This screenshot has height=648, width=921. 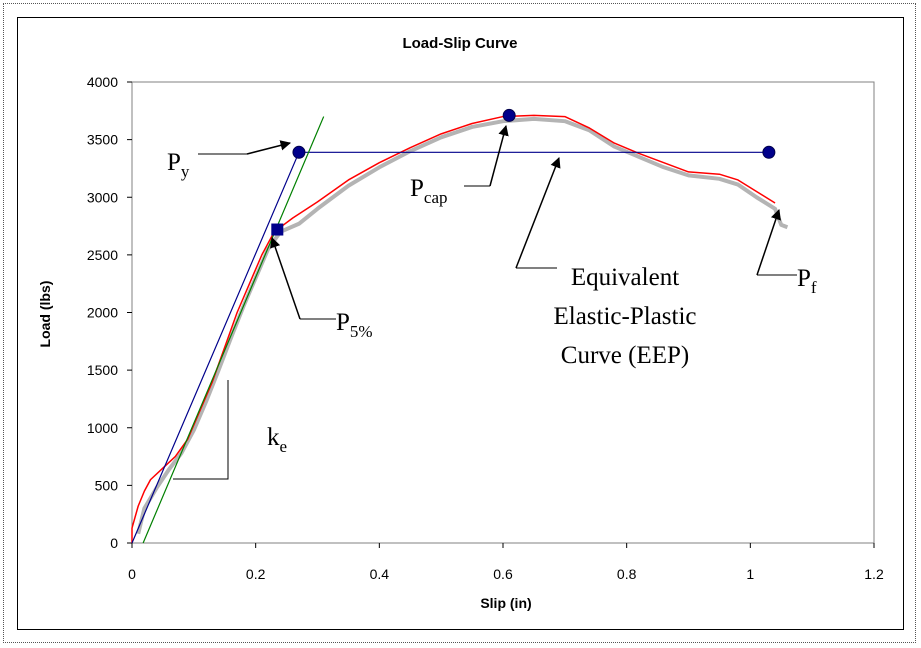 I want to click on py-arrow, so click(x=269, y=147).